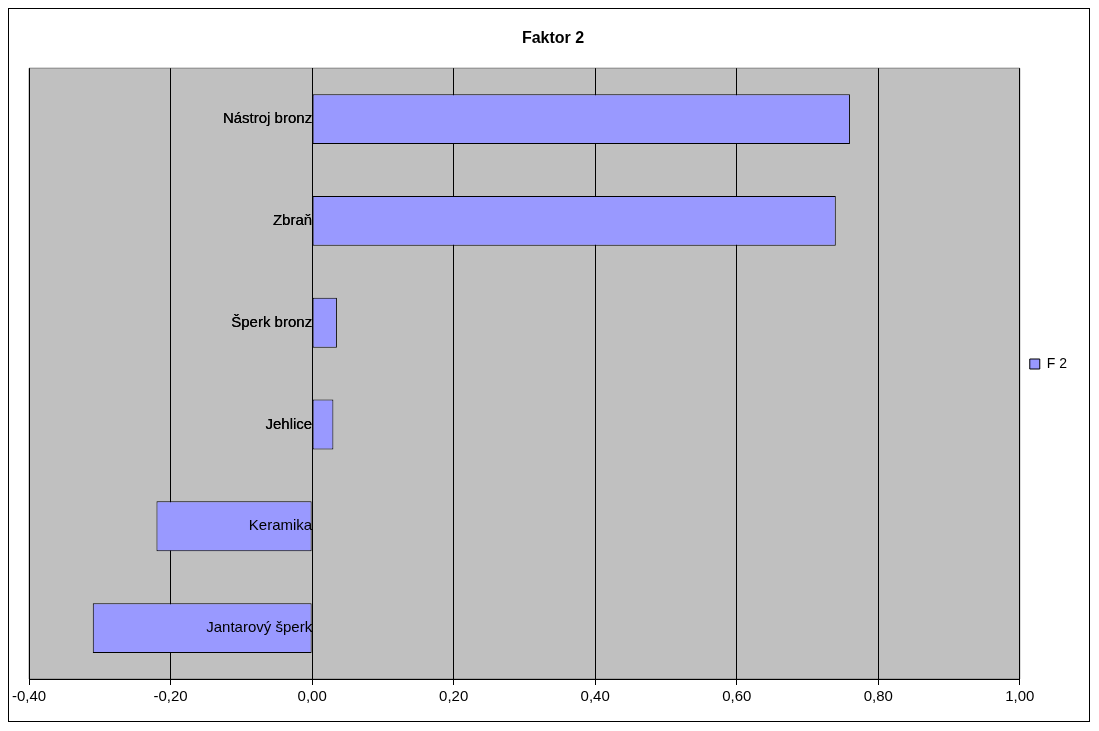  I want to click on x-tick-label: 1,00, so click(1020, 696).